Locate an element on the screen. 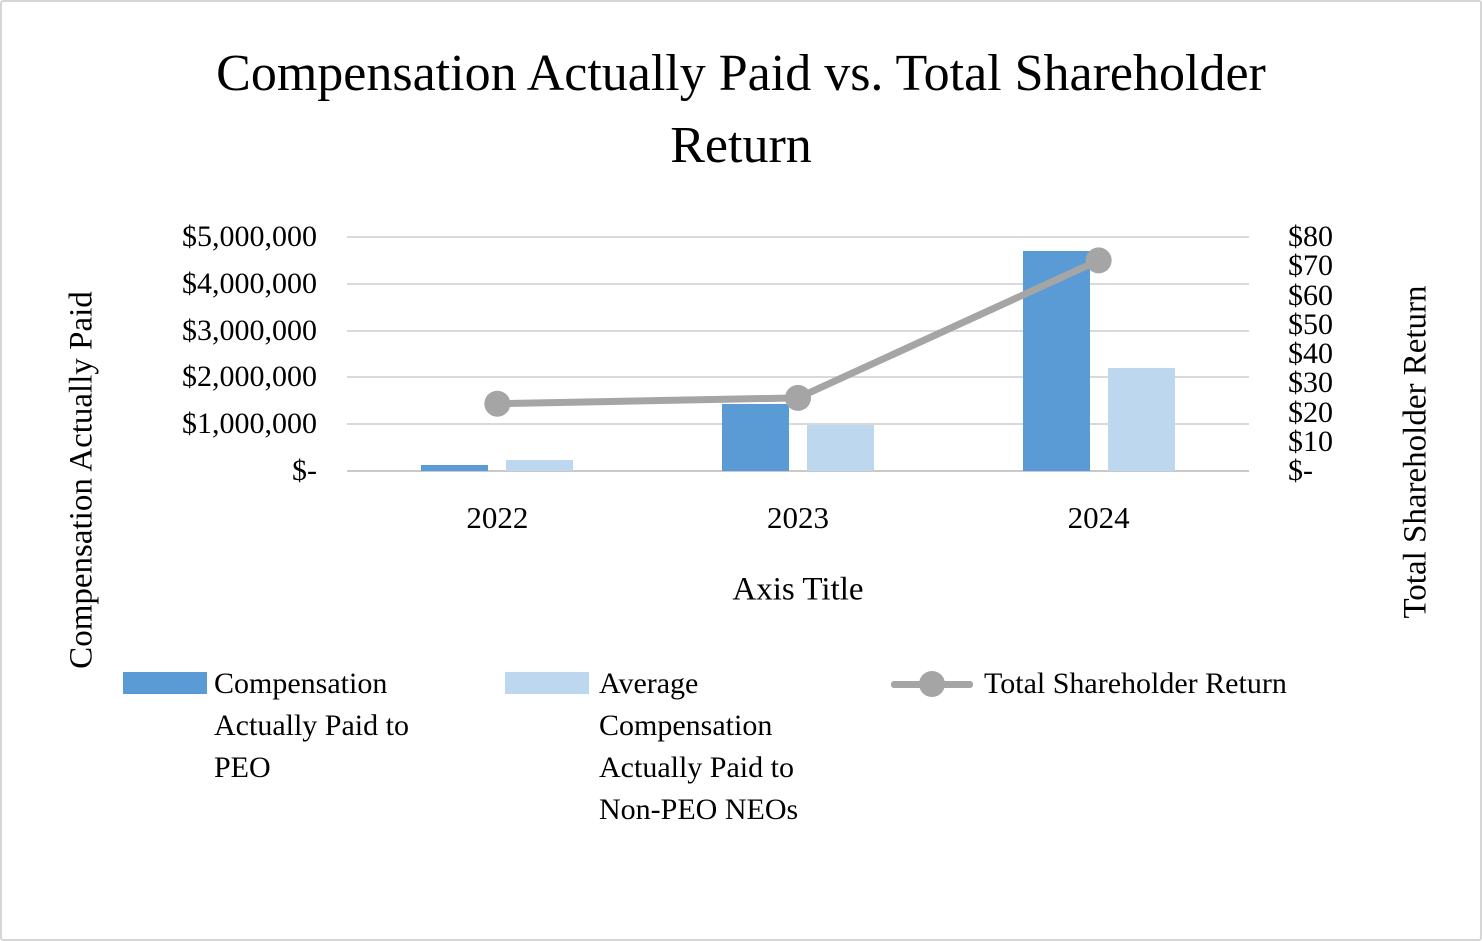  bar-2023-series1 is located at coordinates (840, 448).